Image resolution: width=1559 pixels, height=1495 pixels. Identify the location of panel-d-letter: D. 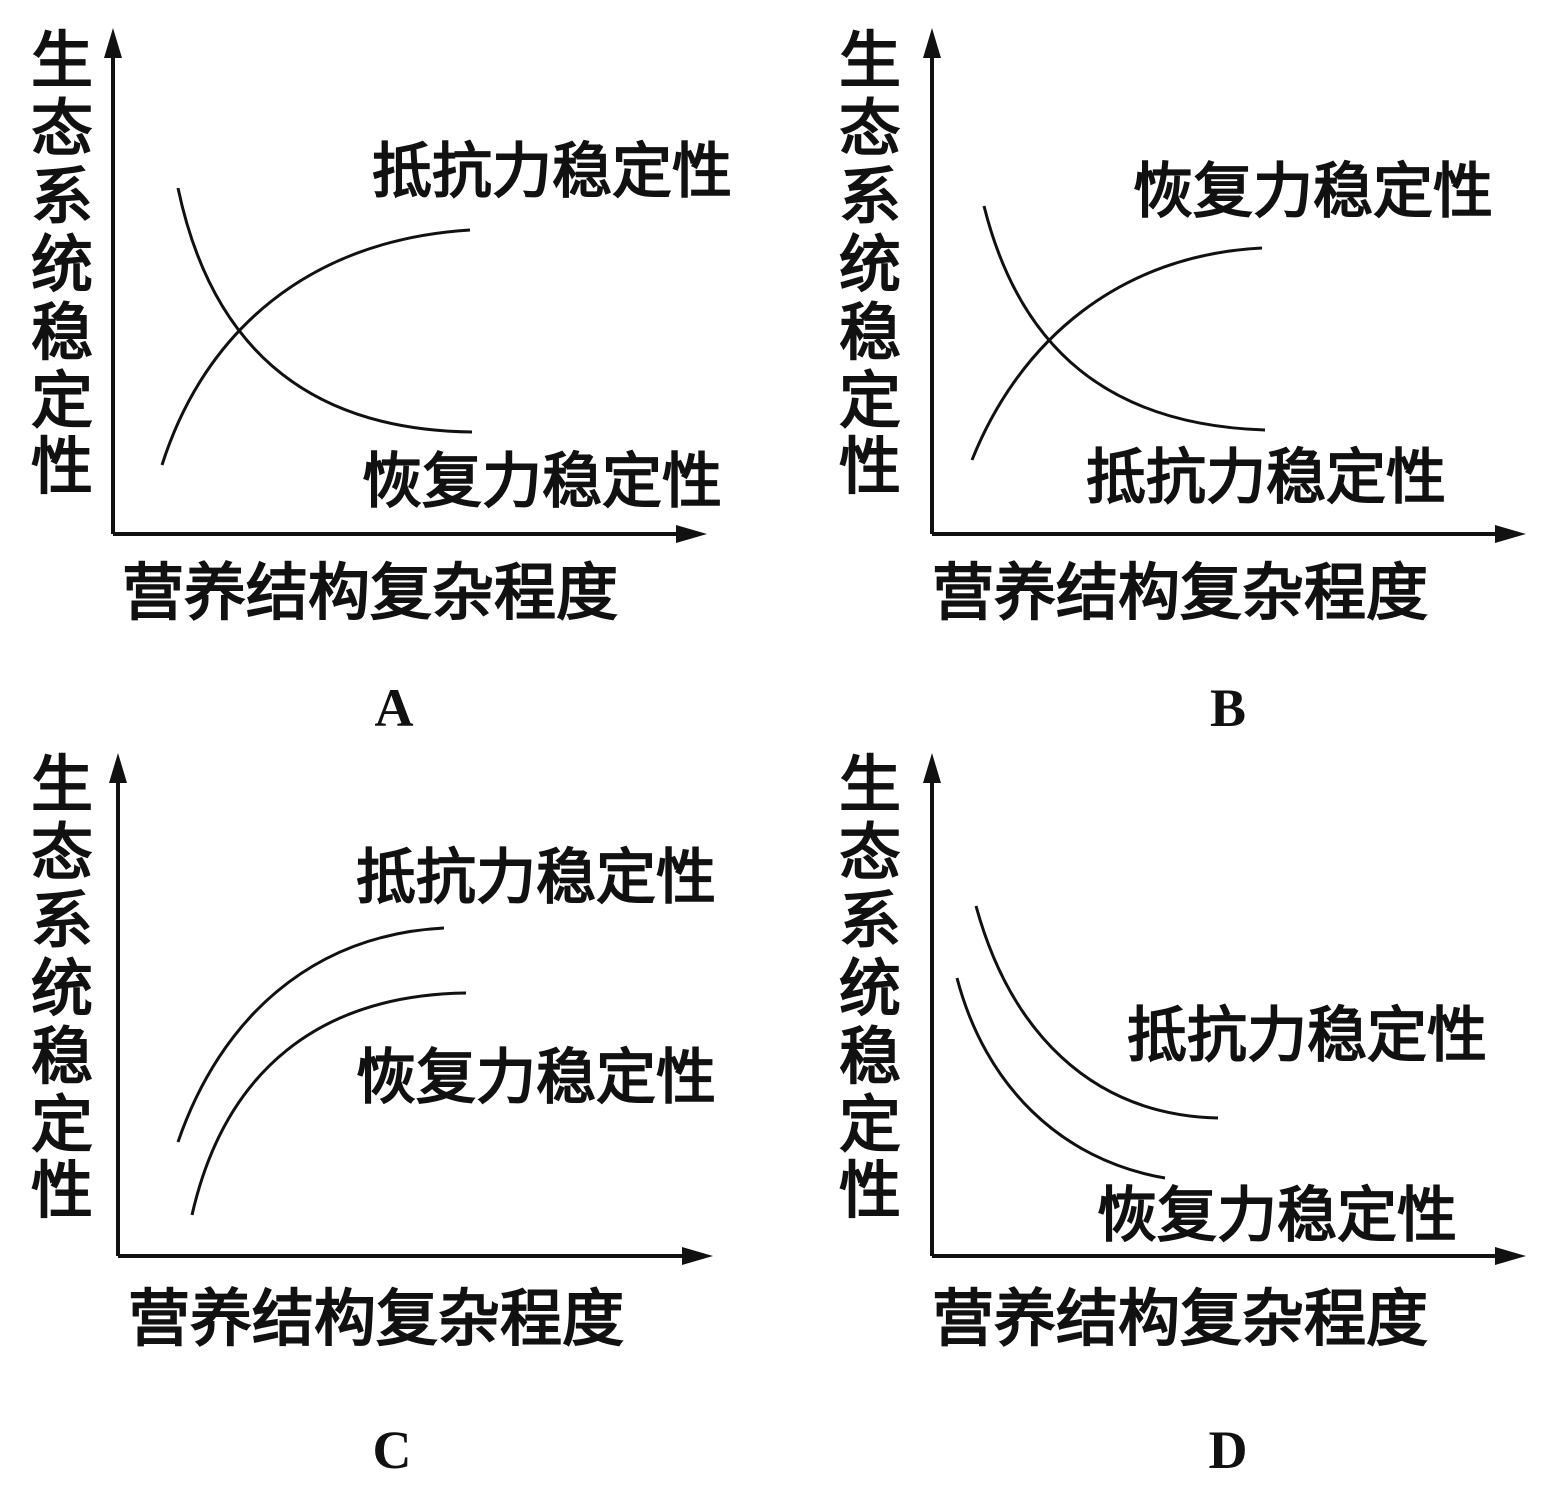
(1228, 1450).